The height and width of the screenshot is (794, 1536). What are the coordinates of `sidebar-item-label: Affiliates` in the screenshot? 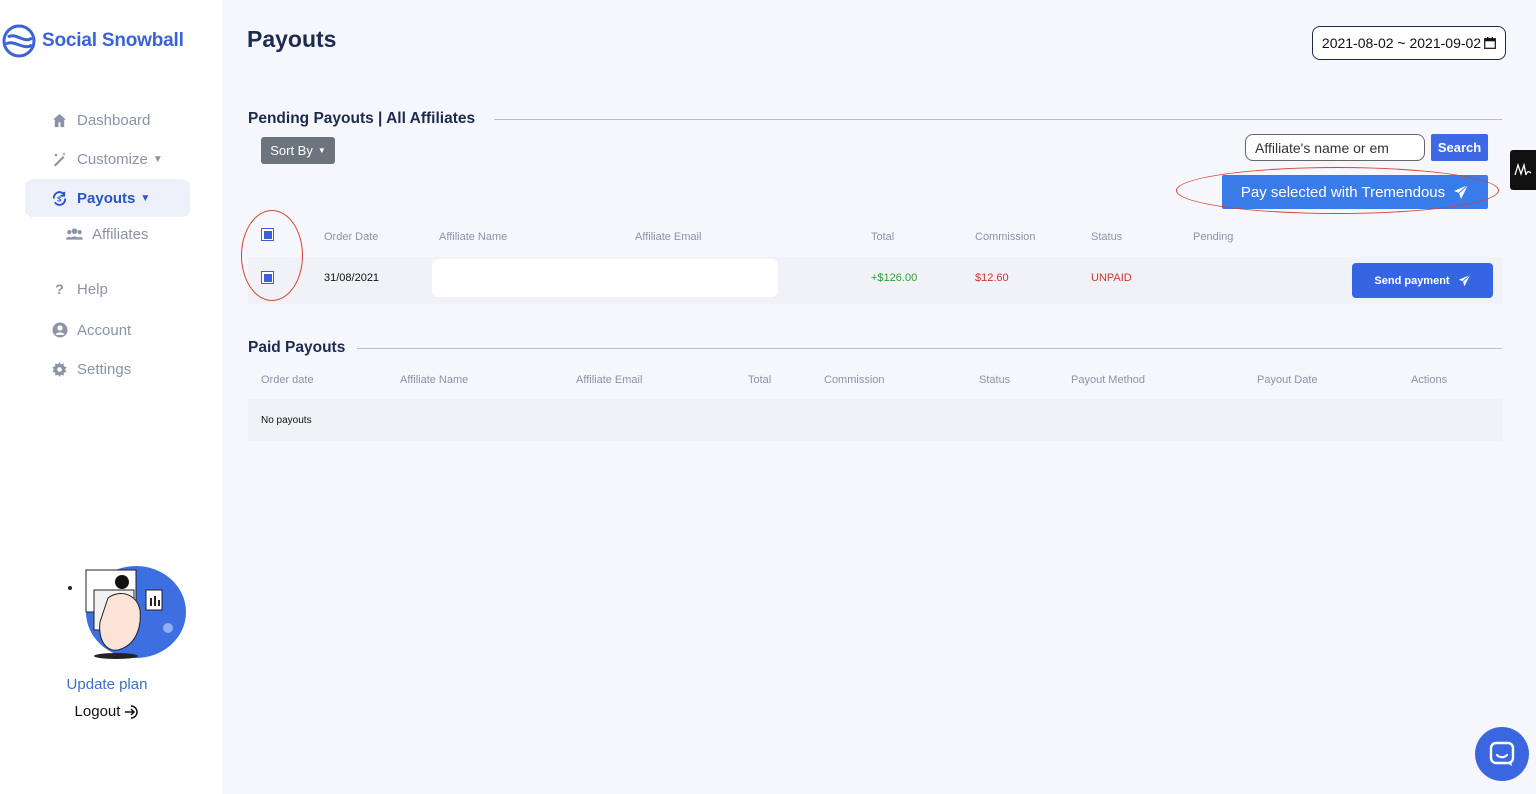 It's located at (120, 234).